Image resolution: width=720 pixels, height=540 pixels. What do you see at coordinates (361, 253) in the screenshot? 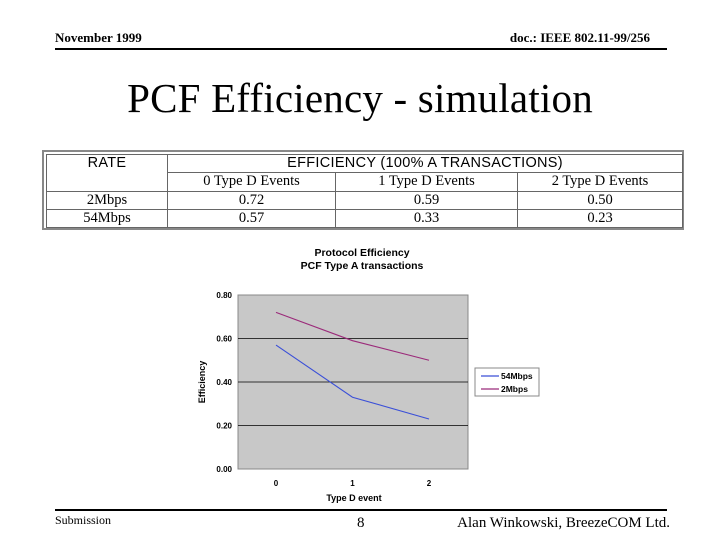
I see `chart-title: Protocol Efficiency` at bounding box center [361, 253].